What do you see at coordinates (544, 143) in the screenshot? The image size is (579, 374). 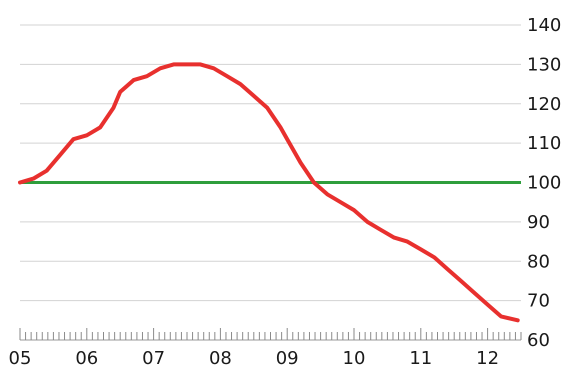 I see `y-tick-label-110: 110` at bounding box center [544, 143].